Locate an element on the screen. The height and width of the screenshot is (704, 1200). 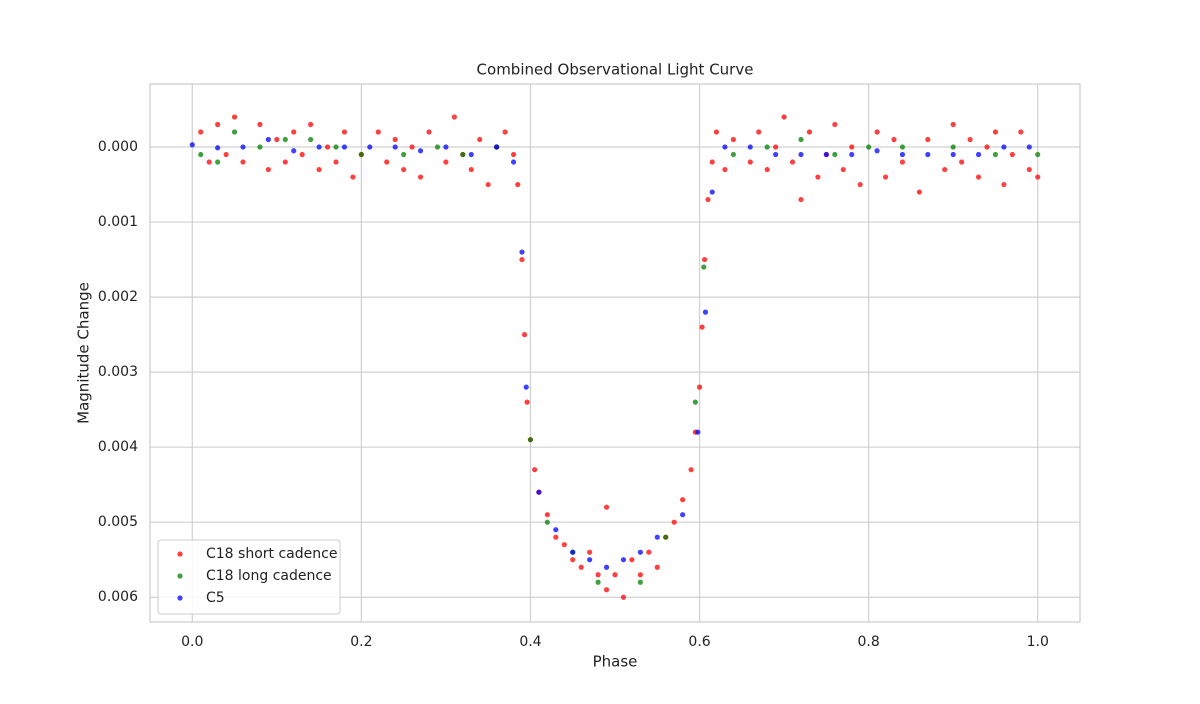
x-tick-label: 0.0 is located at coordinates (192, 642).